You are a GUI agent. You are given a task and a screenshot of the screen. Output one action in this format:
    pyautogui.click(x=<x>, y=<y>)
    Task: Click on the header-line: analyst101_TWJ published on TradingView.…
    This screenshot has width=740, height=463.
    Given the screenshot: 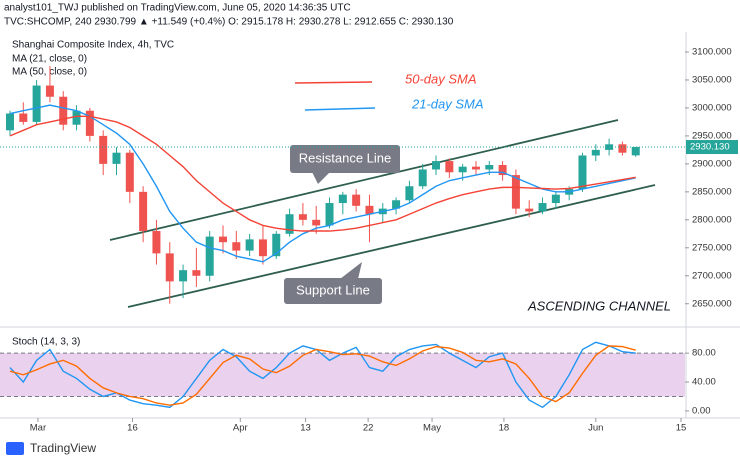 What is the action you would take?
    pyautogui.click(x=177, y=8)
    